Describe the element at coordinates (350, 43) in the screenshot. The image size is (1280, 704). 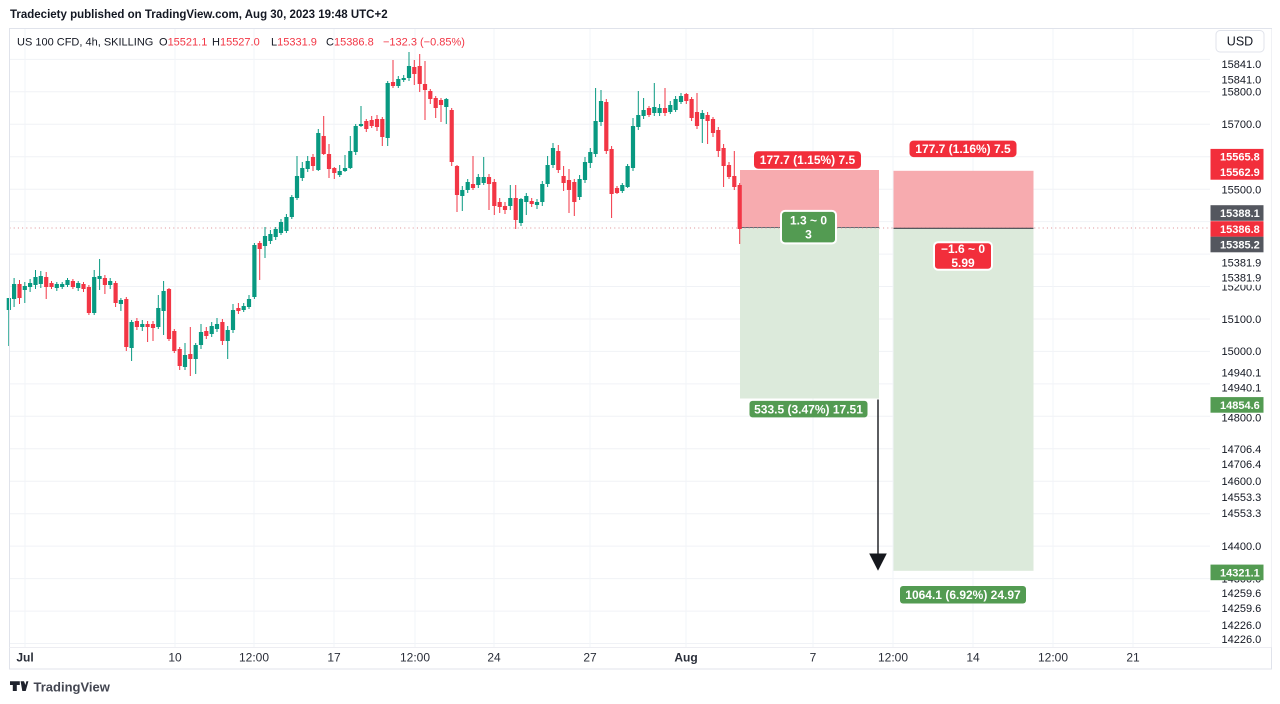
I see `svg-text: C15386.8` at that location.